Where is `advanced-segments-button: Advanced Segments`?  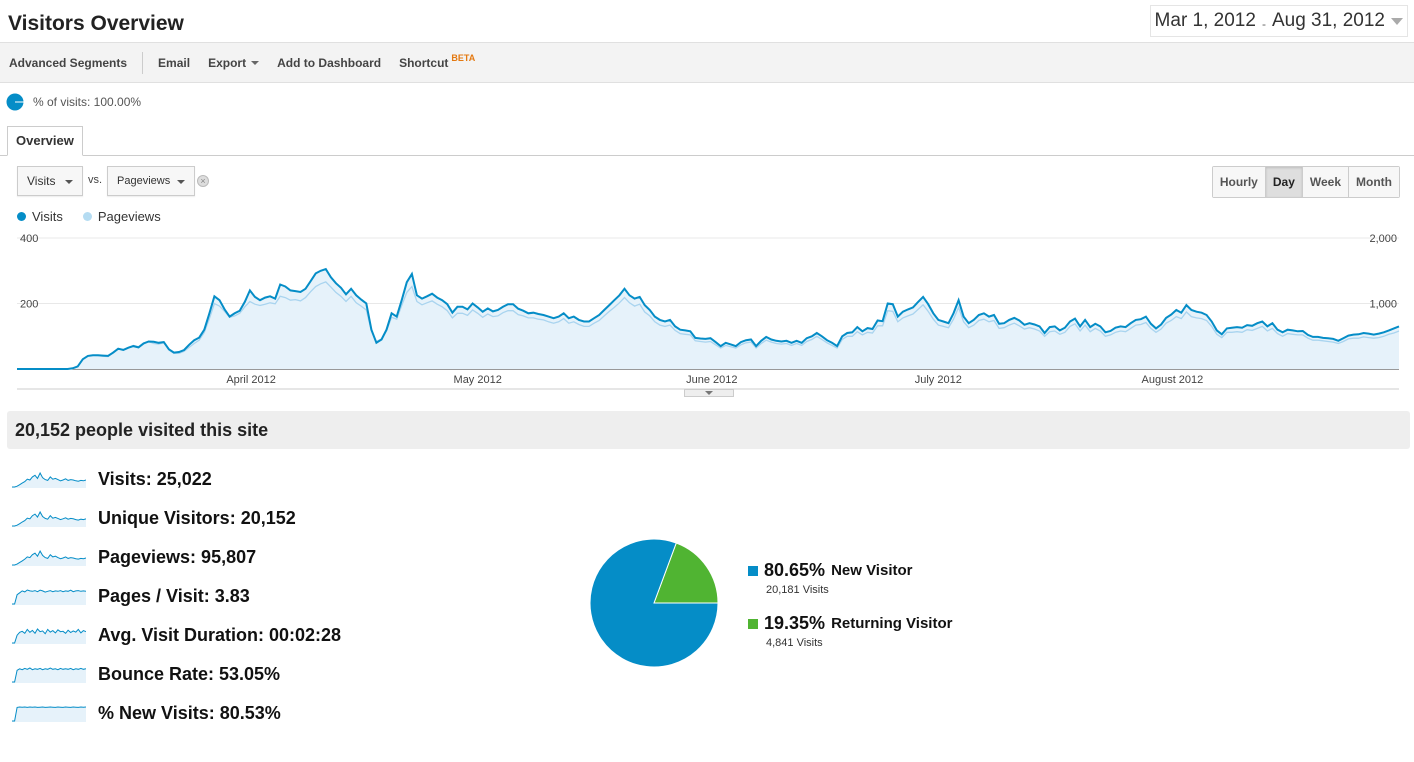
advanced-segments-button: Advanced Segments is located at coordinates (68, 62).